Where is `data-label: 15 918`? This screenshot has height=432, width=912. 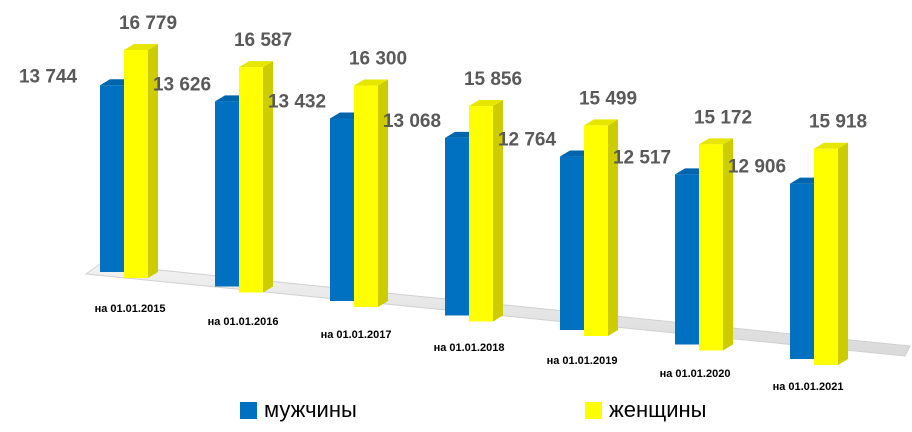 data-label: 15 918 is located at coordinates (838, 122).